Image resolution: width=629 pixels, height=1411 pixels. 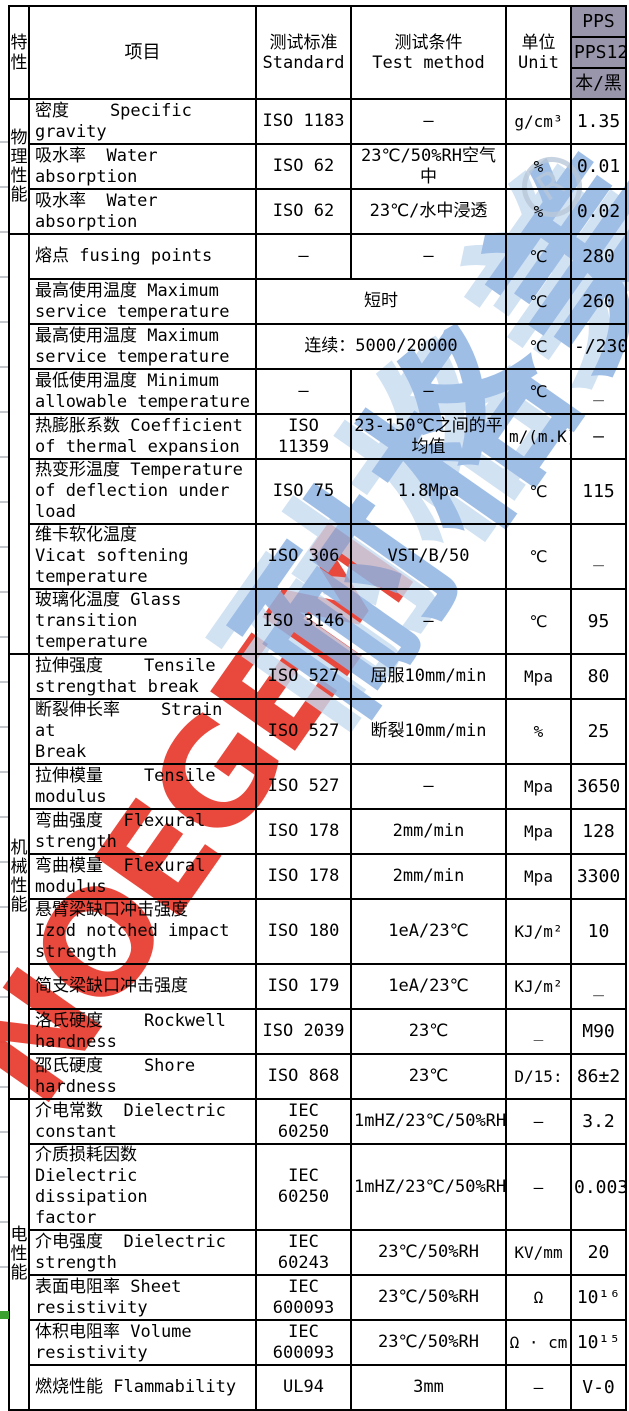 What do you see at coordinates (538, 1342) in the screenshot?
I see `unit-cell: Ω · cm` at bounding box center [538, 1342].